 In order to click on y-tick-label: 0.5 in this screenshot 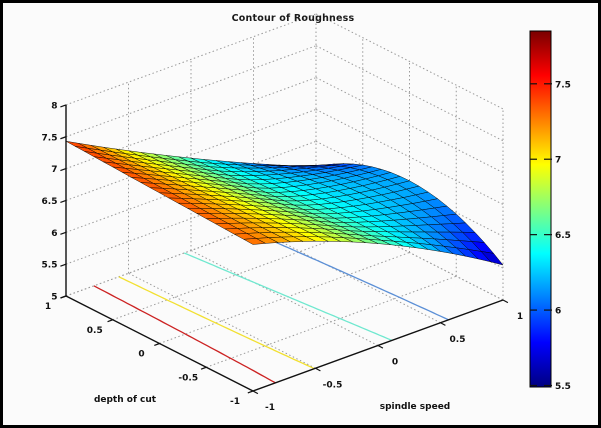, I will do `click(458, 340)`.